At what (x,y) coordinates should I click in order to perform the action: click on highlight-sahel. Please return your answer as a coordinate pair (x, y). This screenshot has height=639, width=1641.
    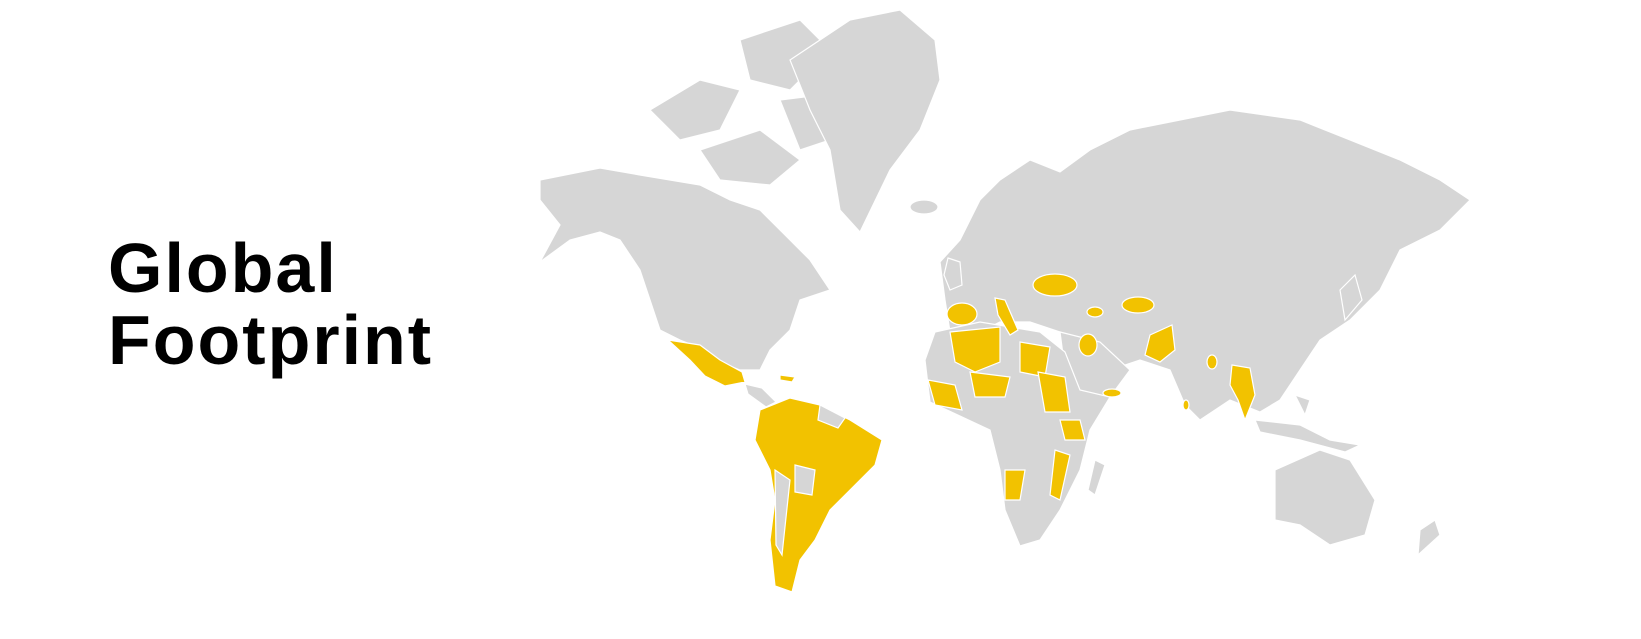
    Looking at the image, I should click on (990, 384).